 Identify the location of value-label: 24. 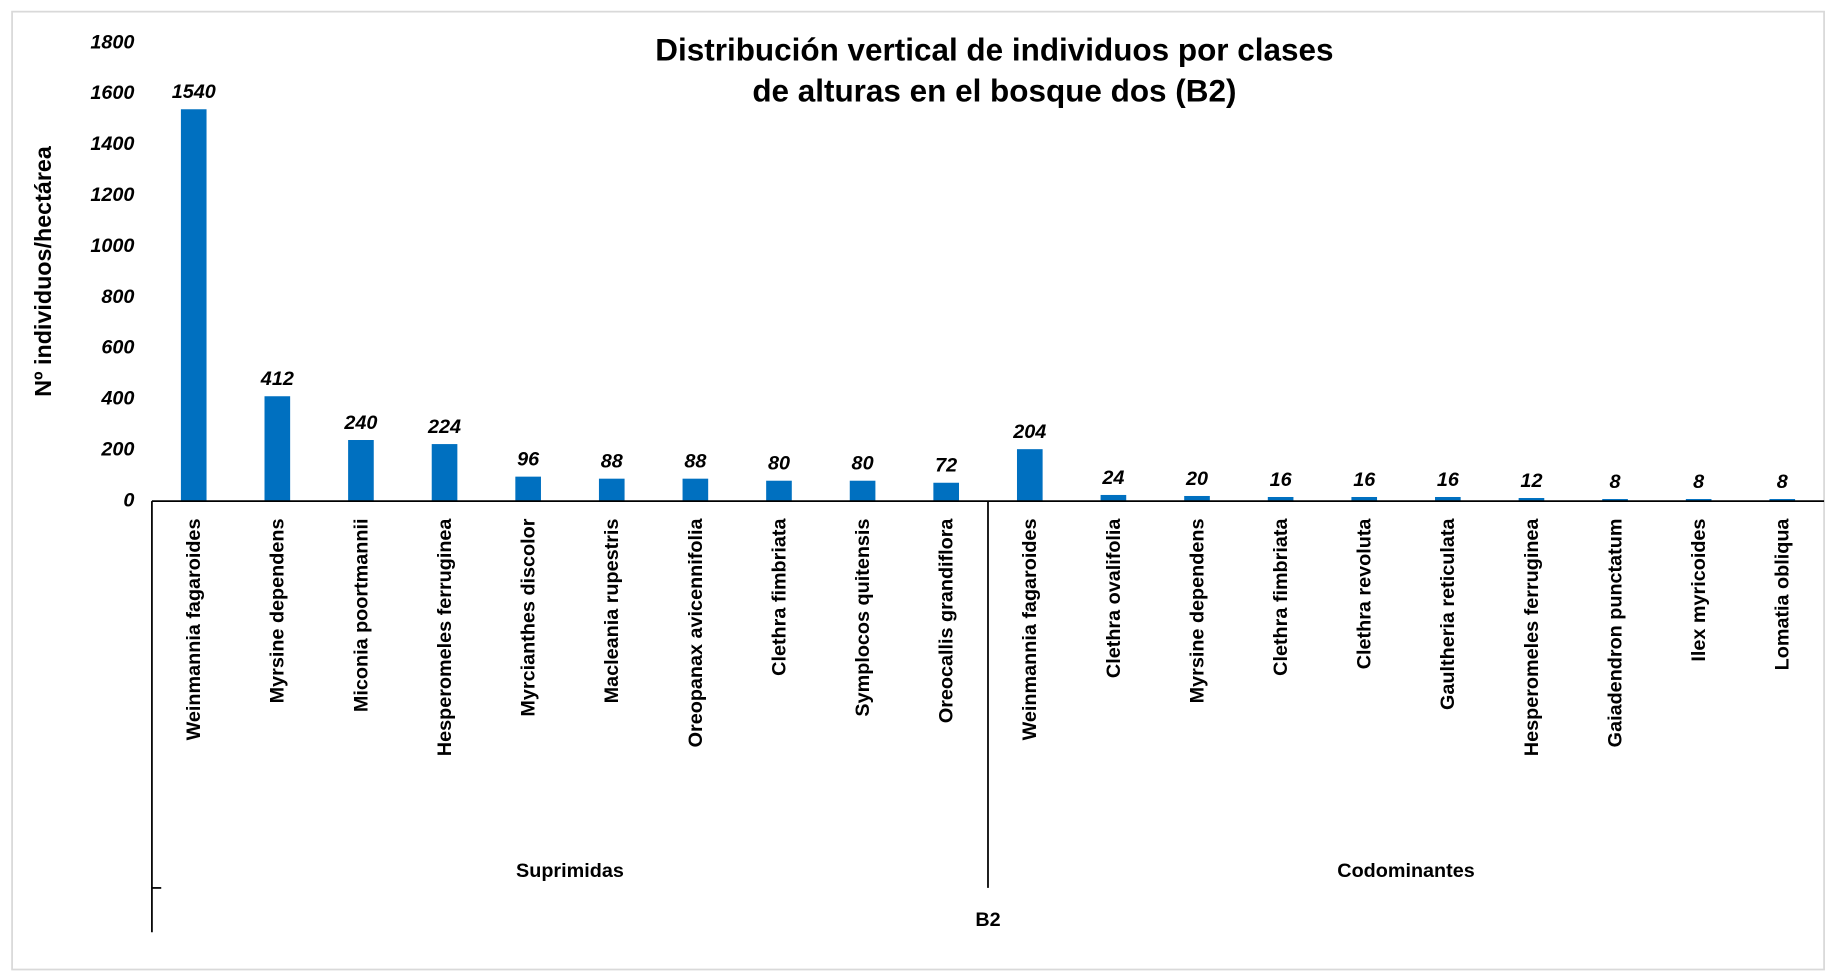
(1112, 478).